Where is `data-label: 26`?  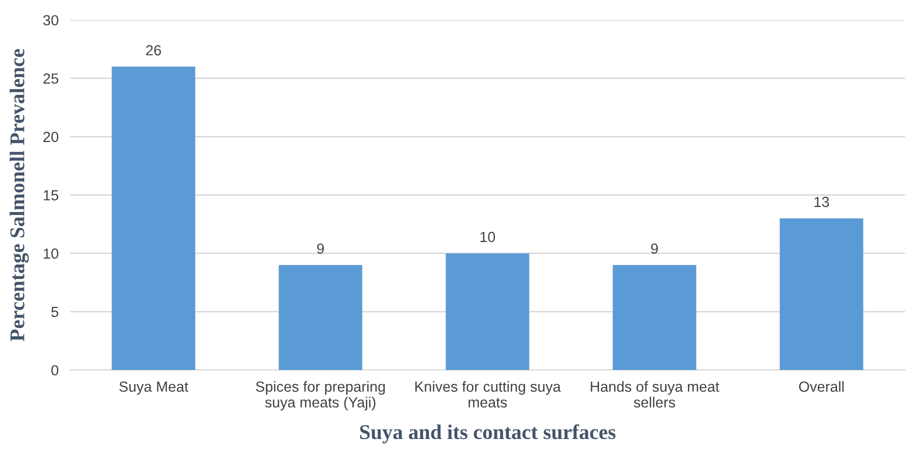 data-label: 26 is located at coordinates (153, 50).